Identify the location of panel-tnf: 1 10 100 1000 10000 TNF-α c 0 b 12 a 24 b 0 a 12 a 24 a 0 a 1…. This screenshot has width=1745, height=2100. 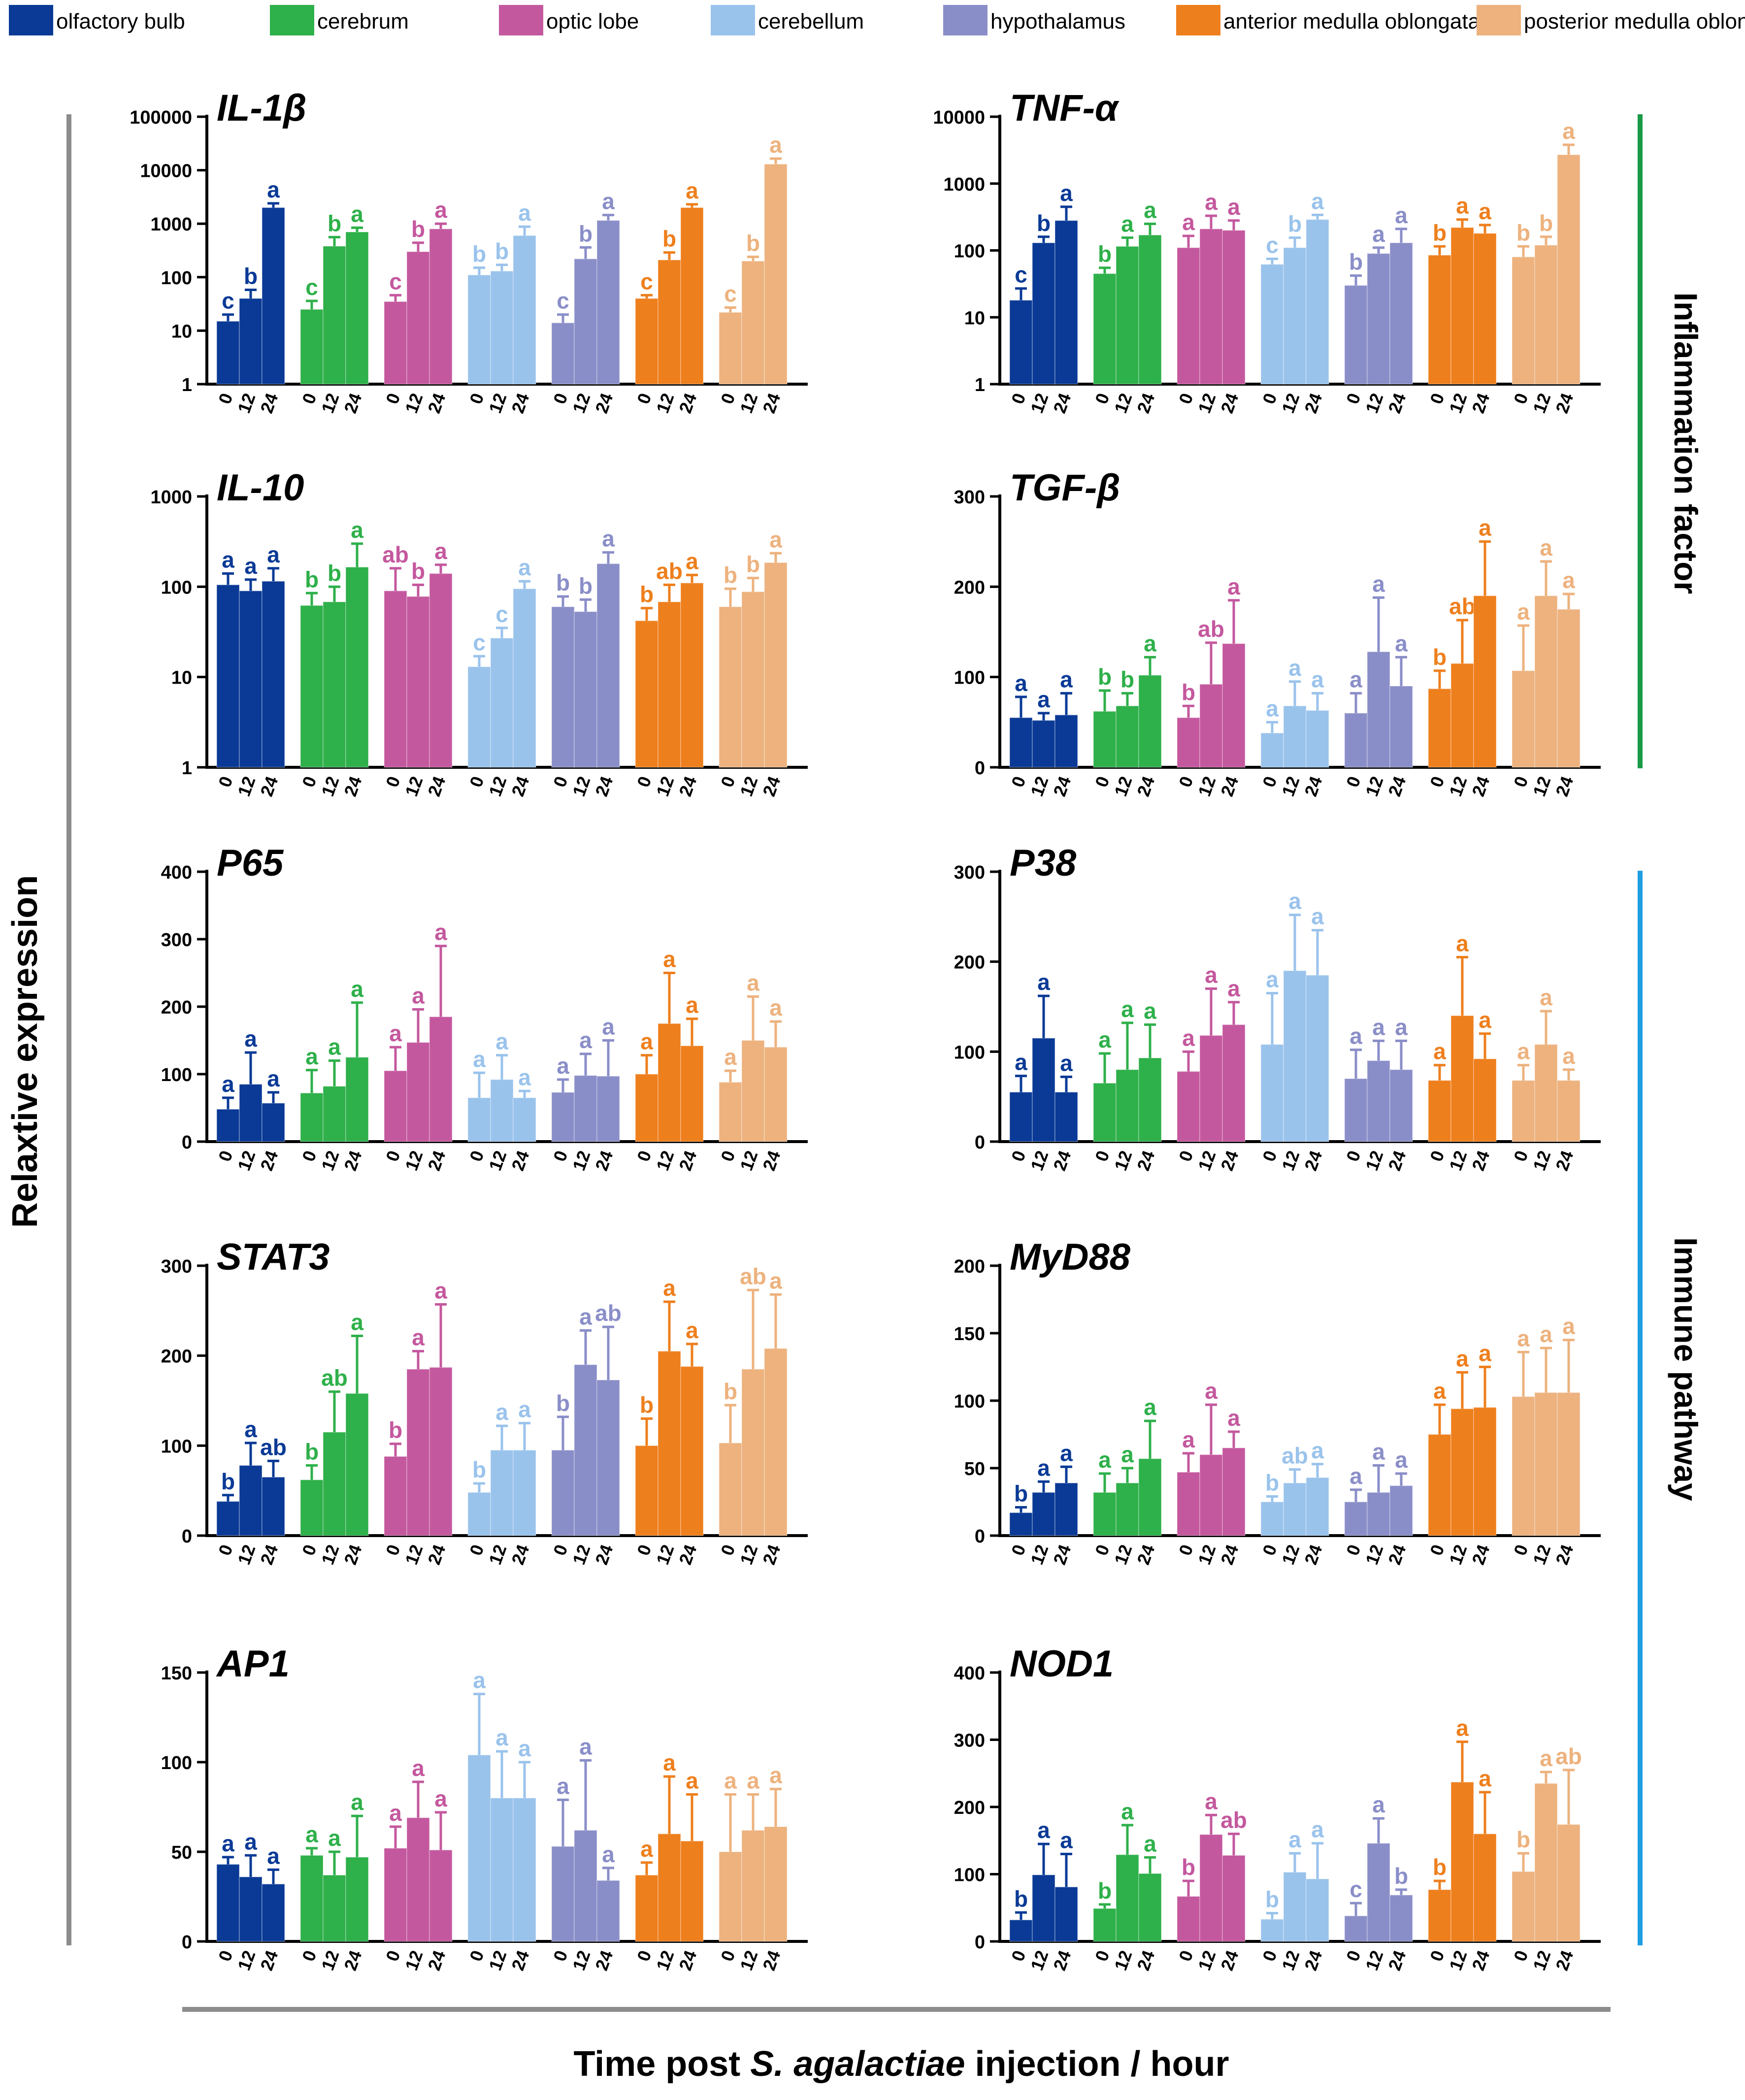
(1267, 251).